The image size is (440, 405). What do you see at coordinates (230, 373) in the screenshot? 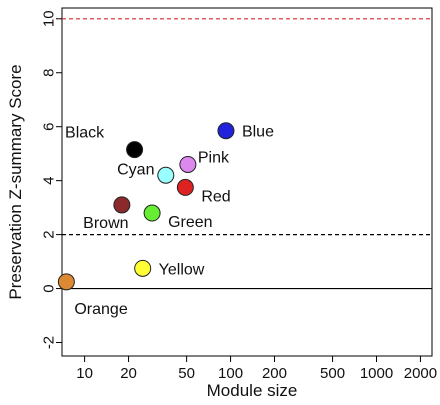
I see `x-tick-label: 100` at bounding box center [230, 373].